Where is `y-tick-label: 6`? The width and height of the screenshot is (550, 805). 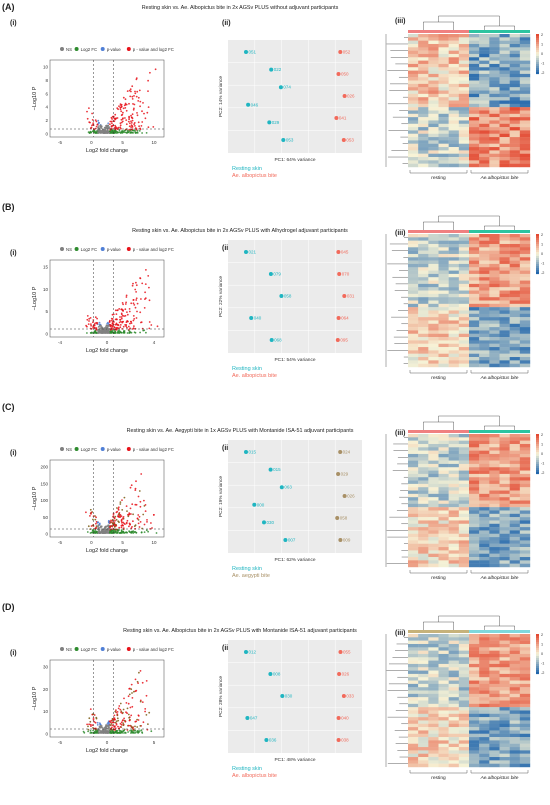
y-tick-label: 6 is located at coordinates (46, 93).